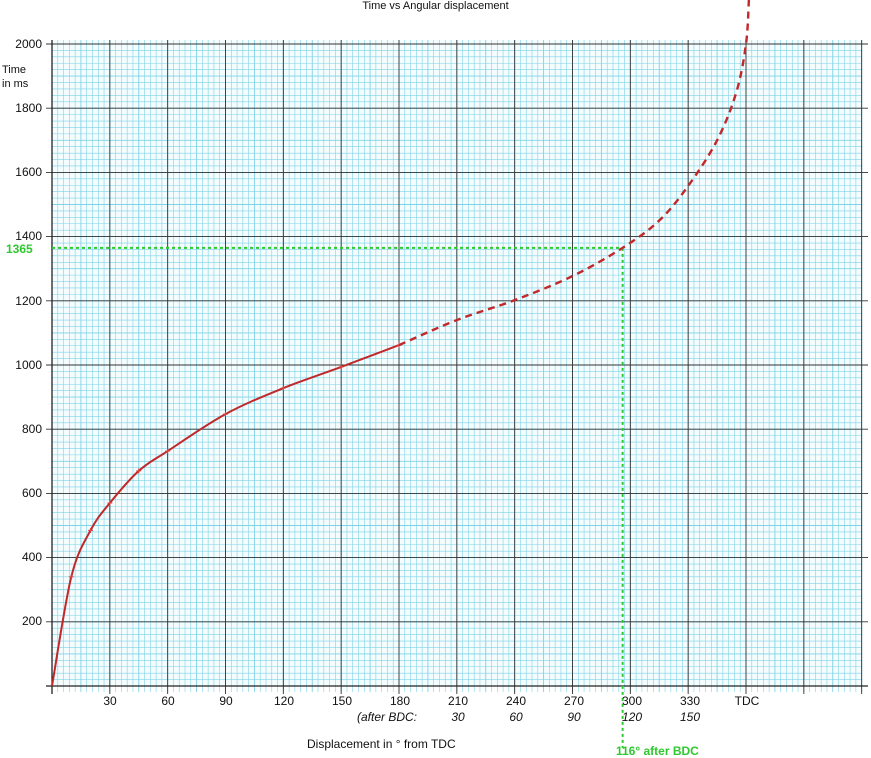 This screenshot has height=758, width=871. I want to click on y-tick: 400, so click(31, 557).